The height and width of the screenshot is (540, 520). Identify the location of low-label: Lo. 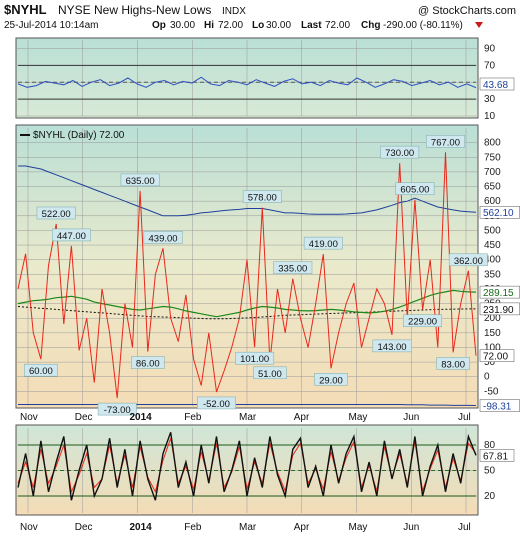
(258, 25).